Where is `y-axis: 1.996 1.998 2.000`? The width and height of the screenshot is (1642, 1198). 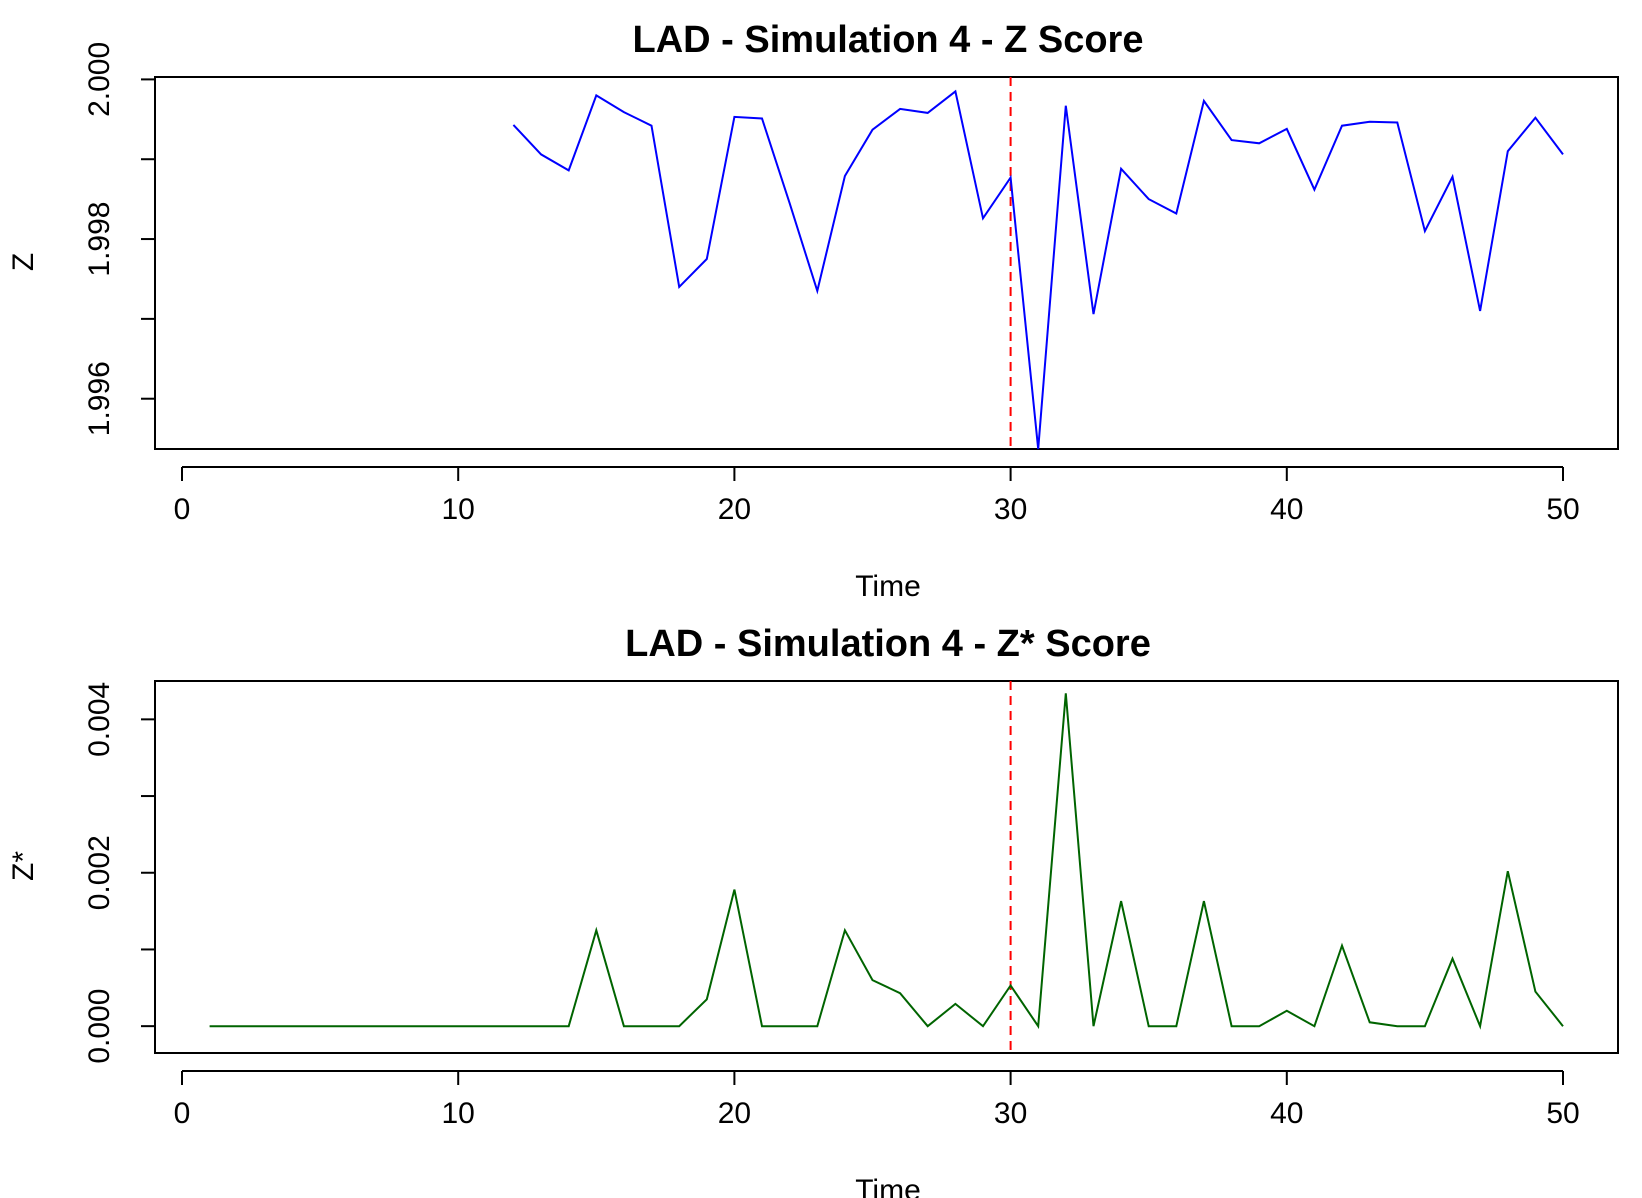
y-axis: 1.996 1.998 2.000 is located at coordinates (119, 239).